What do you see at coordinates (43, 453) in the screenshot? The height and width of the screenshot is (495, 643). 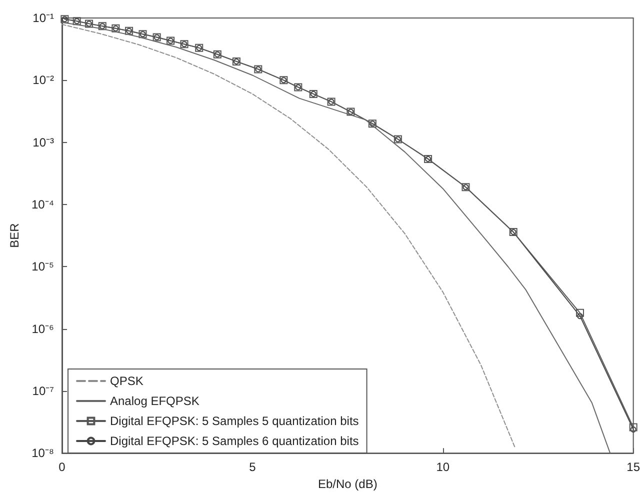 I see `y-tick-label: 10⁻⁸` at bounding box center [43, 453].